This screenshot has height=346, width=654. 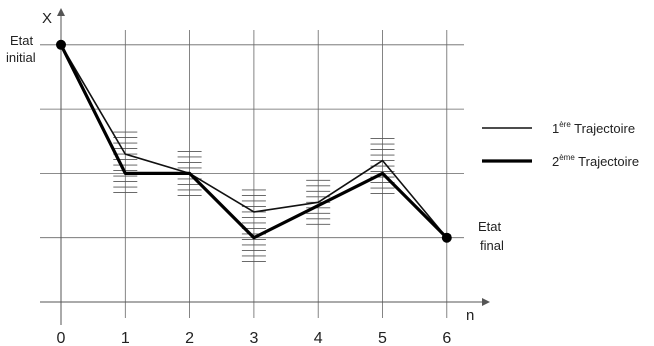 I want to click on x-tick-label: 5, so click(x=382, y=338).